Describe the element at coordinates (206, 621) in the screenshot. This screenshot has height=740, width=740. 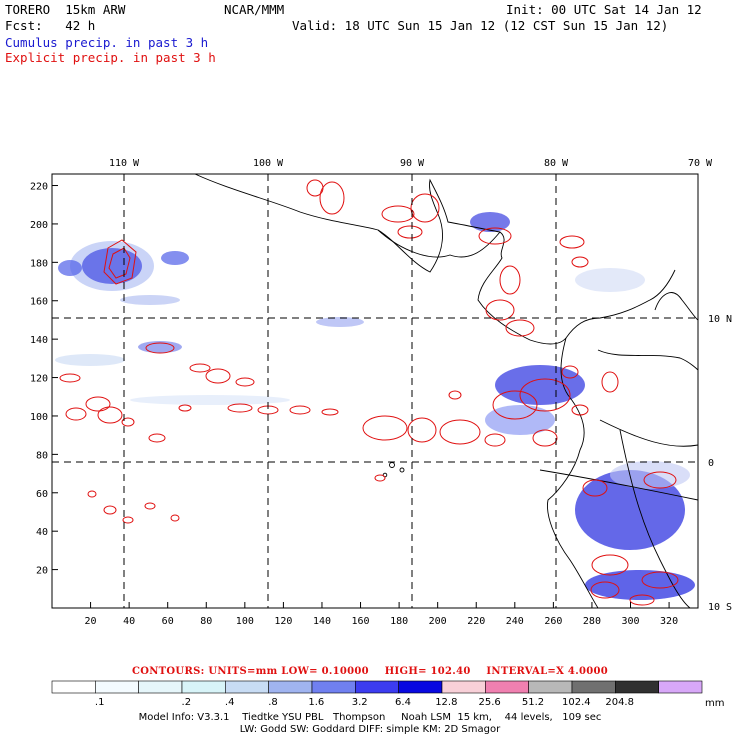
I see `x-tick-label: 80` at that location.